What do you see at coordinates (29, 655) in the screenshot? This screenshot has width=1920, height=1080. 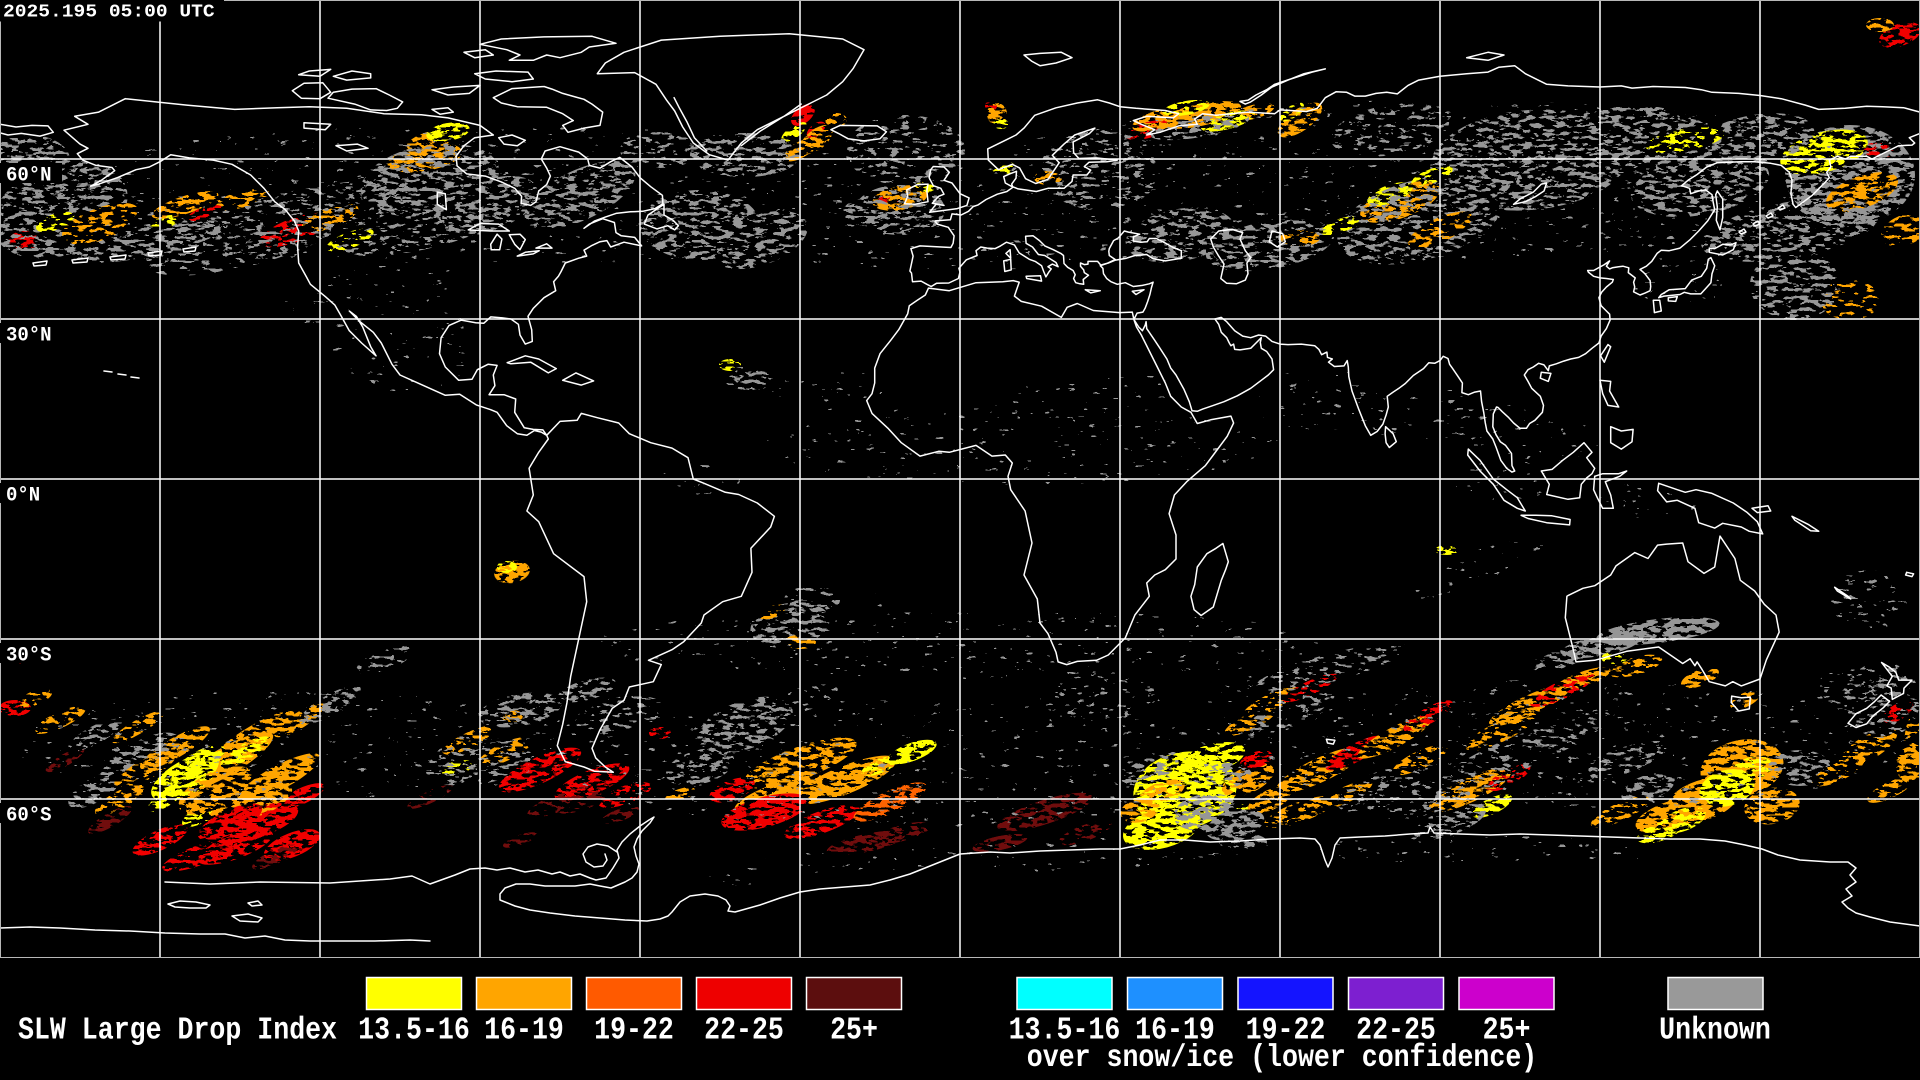 I see `svg-text: 30°S` at bounding box center [29, 655].